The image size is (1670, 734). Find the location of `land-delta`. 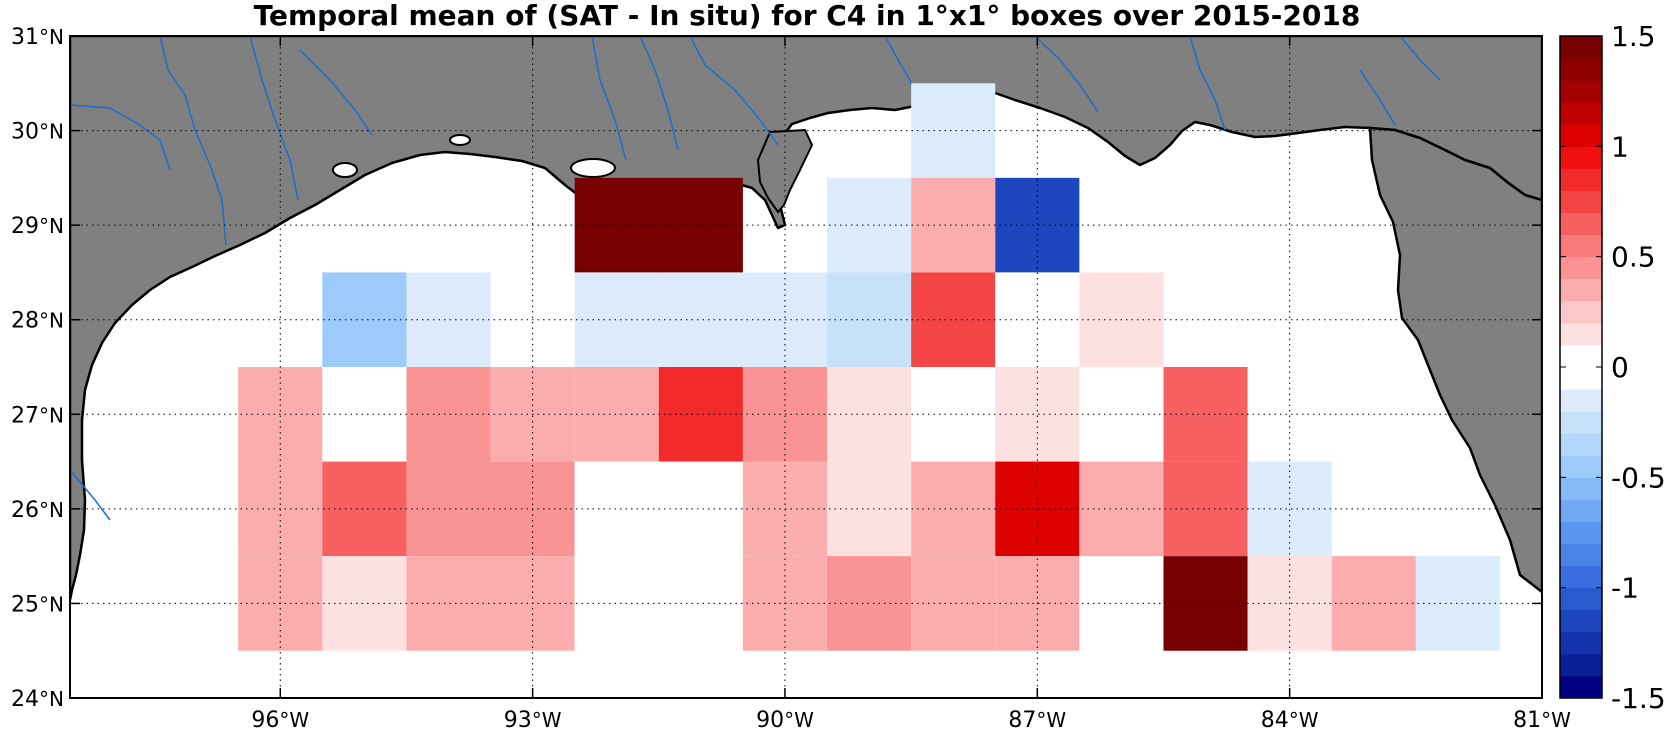

land-delta is located at coordinates (785, 171).